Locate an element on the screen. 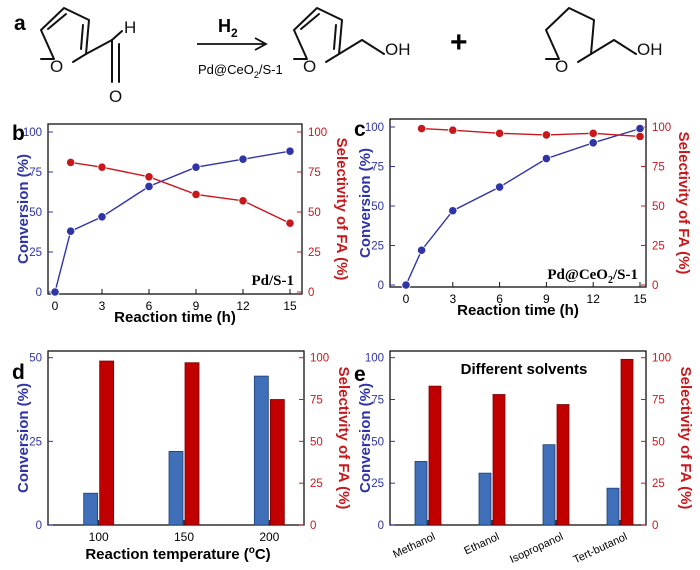 This screenshot has width=700, height=570. tetrahydrofurfuryl-alcohol-structure: O OH is located at coordinates (604, 41).